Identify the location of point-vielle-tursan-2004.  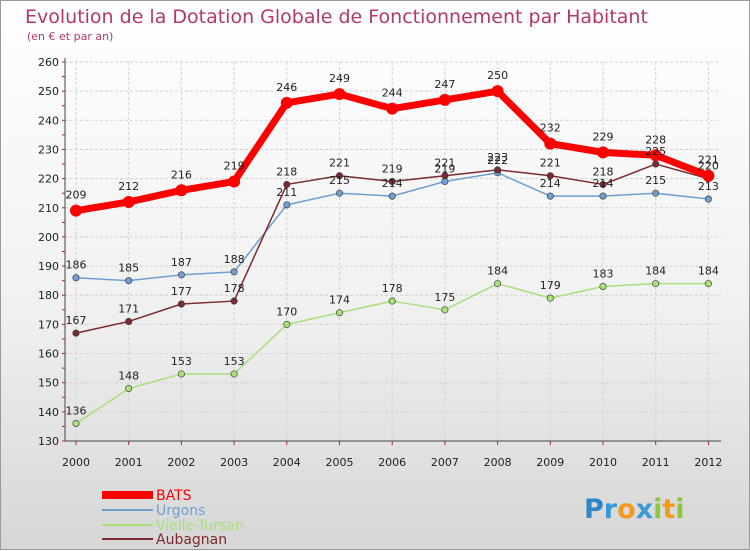
(287, 324).